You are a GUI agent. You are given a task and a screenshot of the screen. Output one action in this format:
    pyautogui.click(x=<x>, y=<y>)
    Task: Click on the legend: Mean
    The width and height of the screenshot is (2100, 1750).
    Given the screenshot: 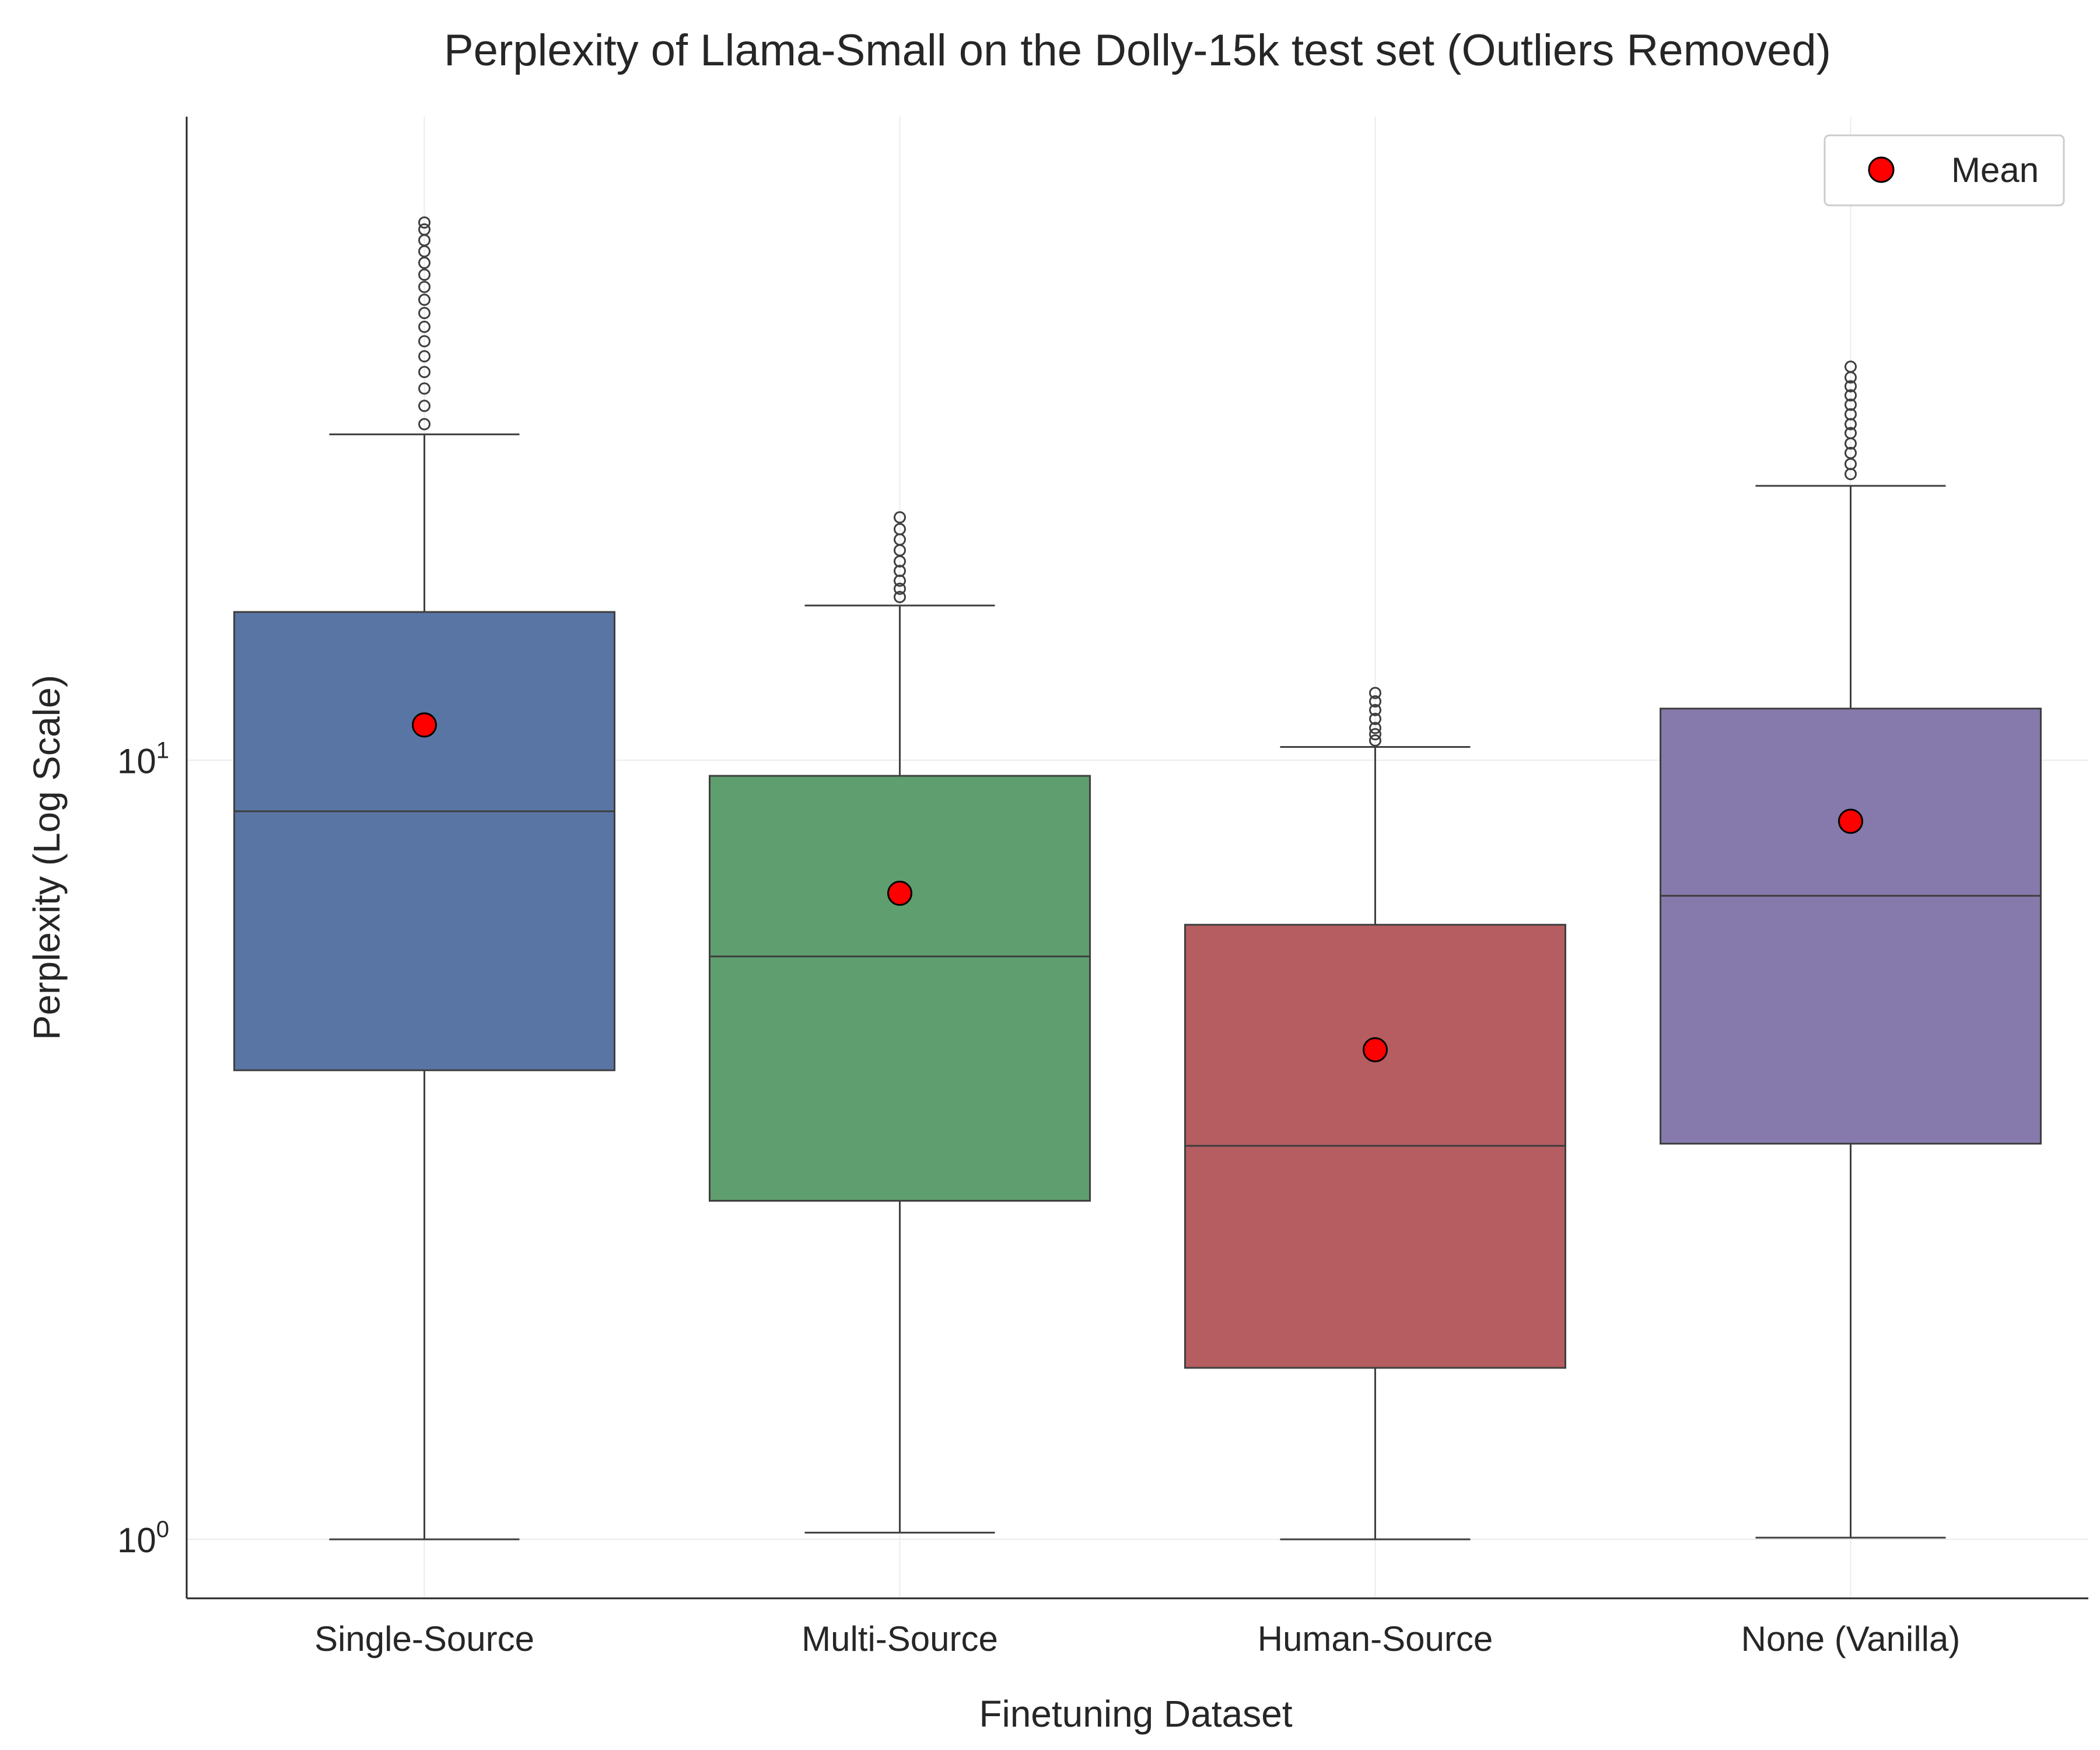 What is the action you would take?
    pyautogui.click(x=1944, y=170)
    